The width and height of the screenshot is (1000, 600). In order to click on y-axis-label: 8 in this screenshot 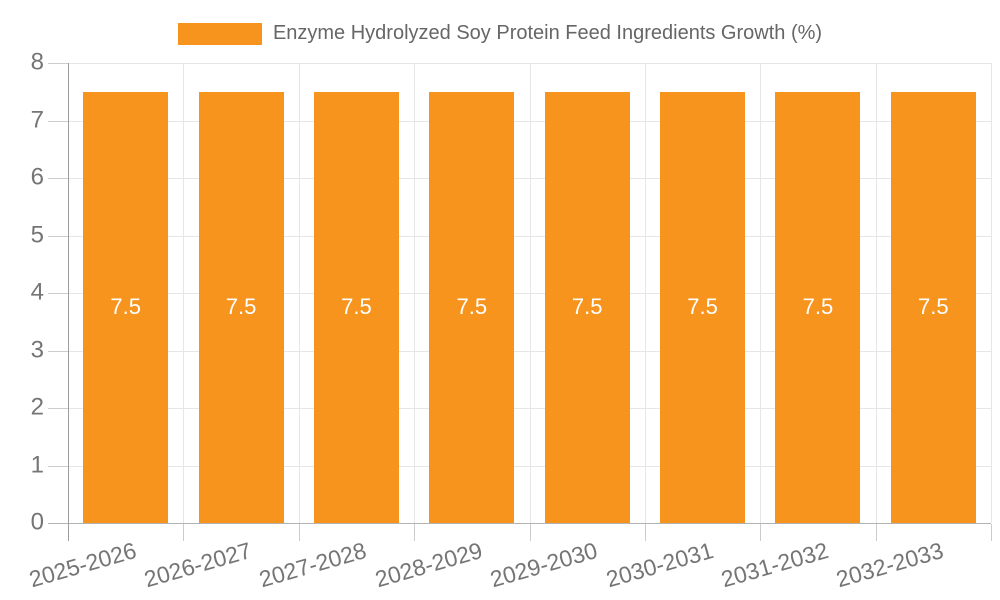, I will do `click(37, 62)`.